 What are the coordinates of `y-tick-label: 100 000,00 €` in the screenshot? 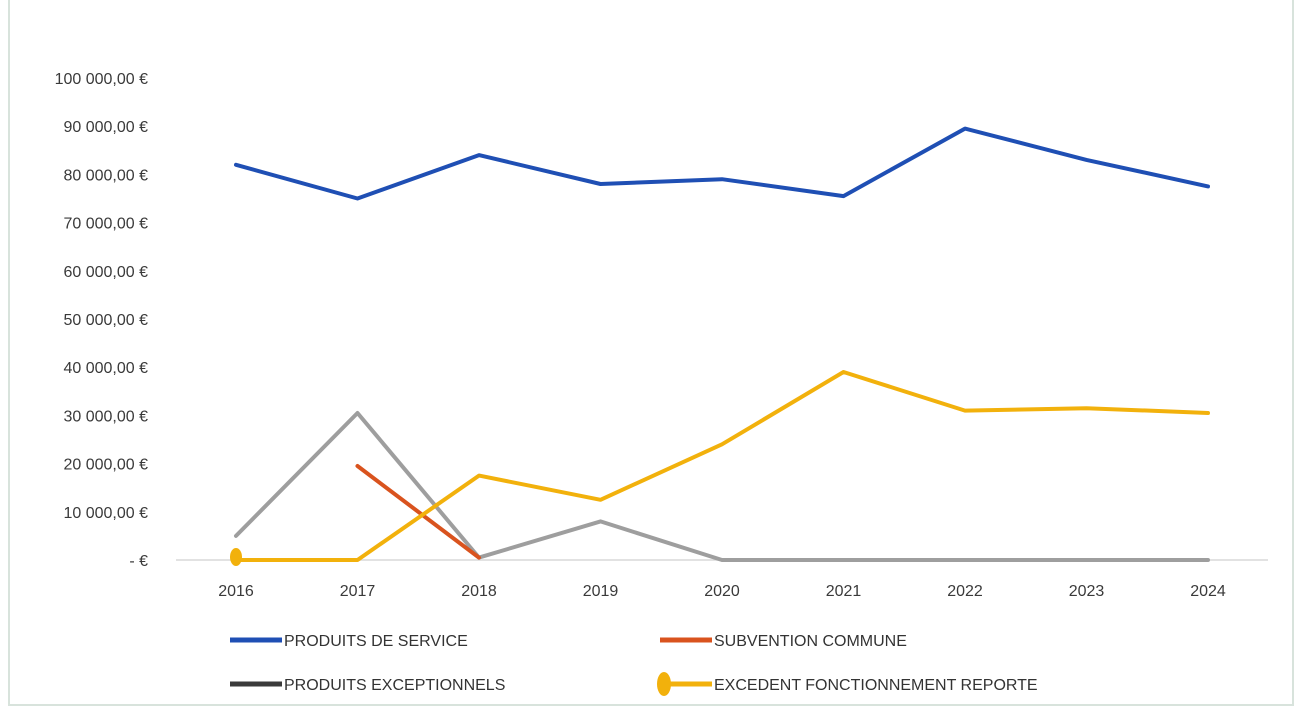 It's located at (102, 79).